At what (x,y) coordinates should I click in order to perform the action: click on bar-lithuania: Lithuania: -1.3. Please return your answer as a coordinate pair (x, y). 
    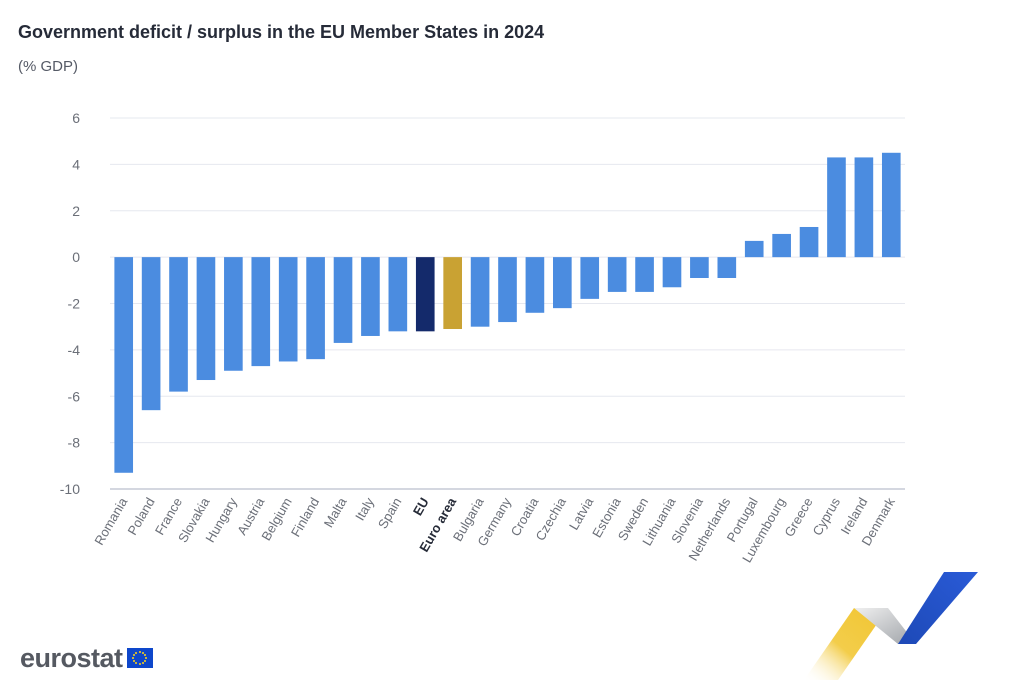
    Looking at the image, I should click on (672, 272).